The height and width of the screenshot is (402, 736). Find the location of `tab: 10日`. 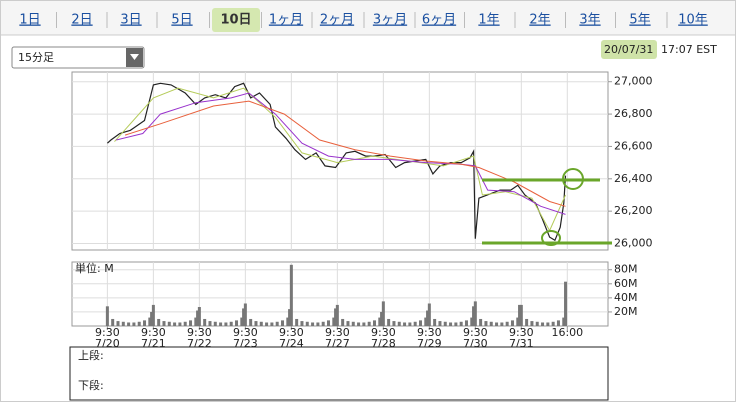

tab: 10日 is located at coordinates (235, 20).